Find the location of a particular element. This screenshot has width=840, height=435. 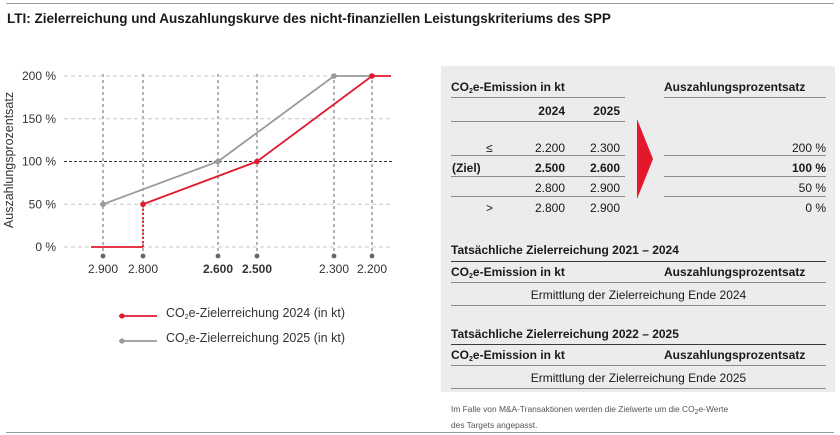

actual-2024-col-payout: Auszahlungsprozentsatz is located at coordinates (735, 272).